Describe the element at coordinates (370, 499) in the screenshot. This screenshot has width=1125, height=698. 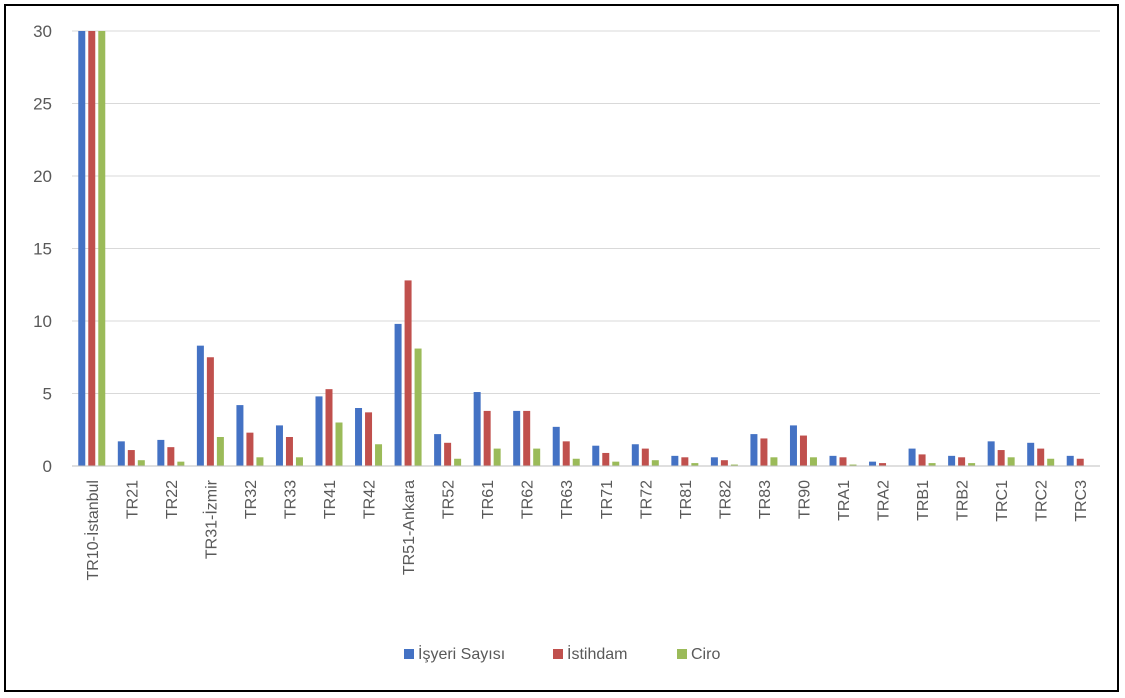
I see `x-tick-label: TR42` at that location.